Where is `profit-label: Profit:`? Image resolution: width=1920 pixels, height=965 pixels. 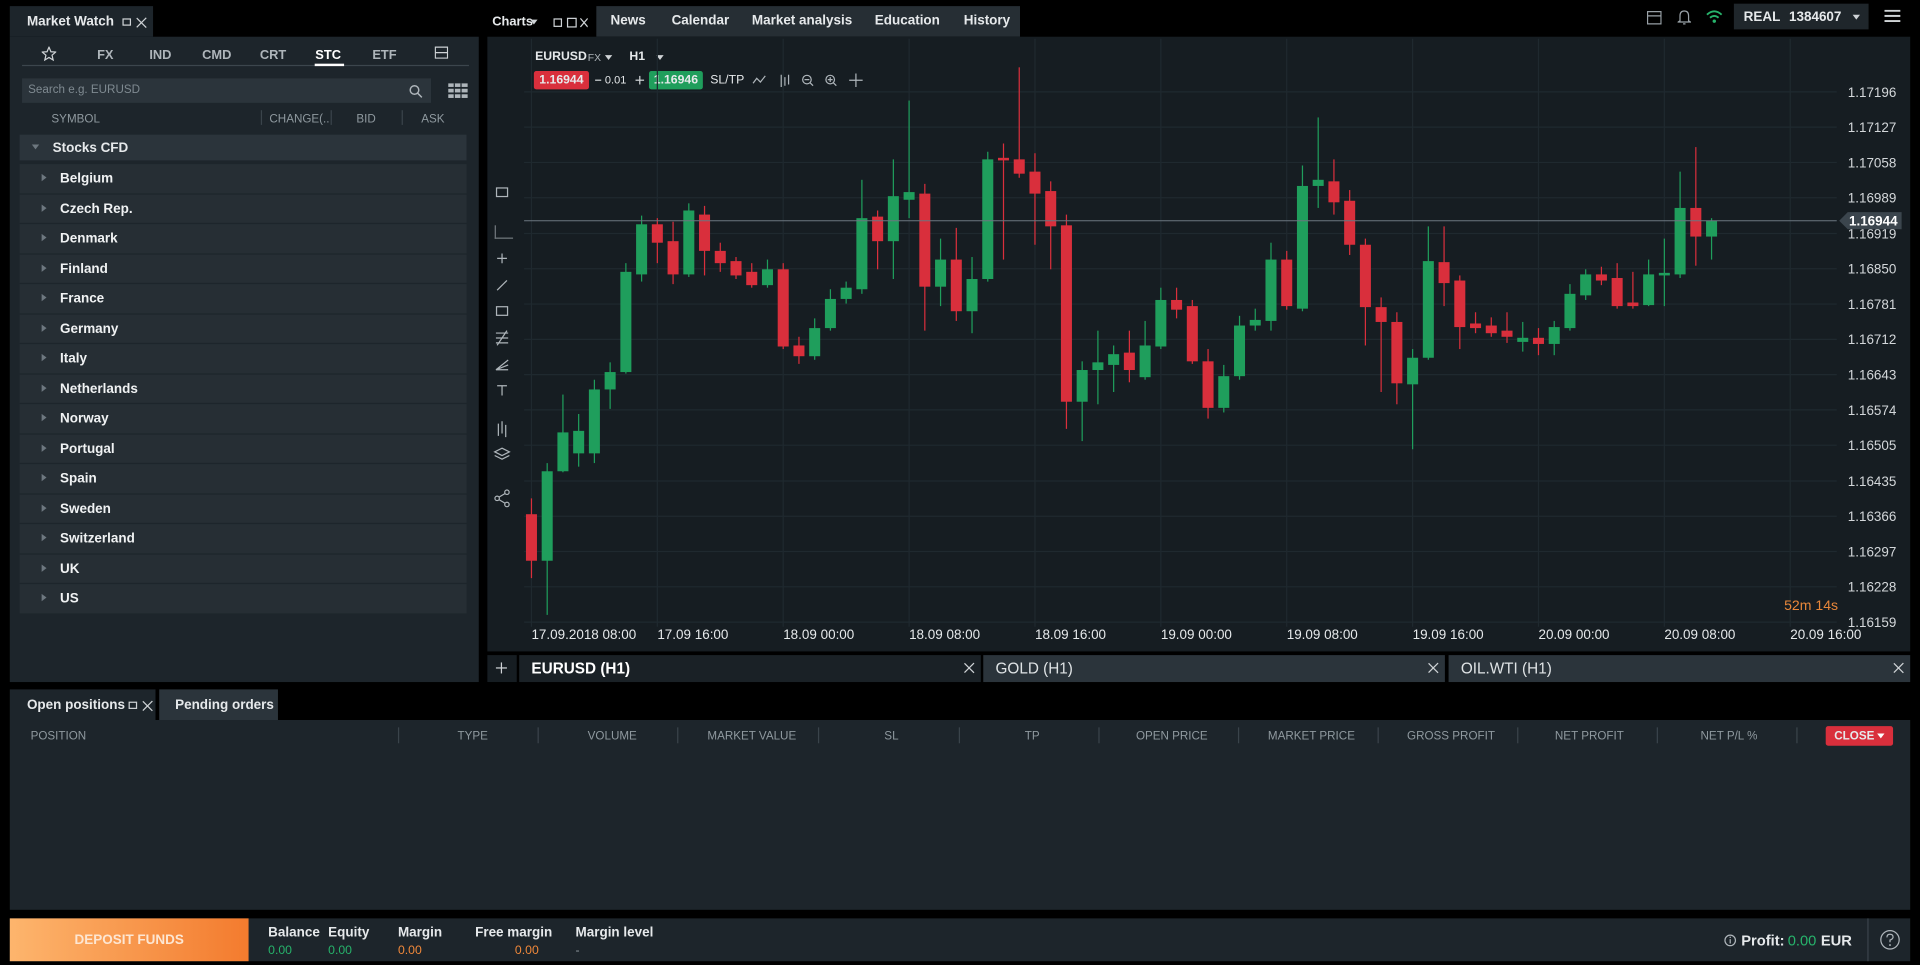 profit-label: Profit: is located at coordinates (1763, 940).